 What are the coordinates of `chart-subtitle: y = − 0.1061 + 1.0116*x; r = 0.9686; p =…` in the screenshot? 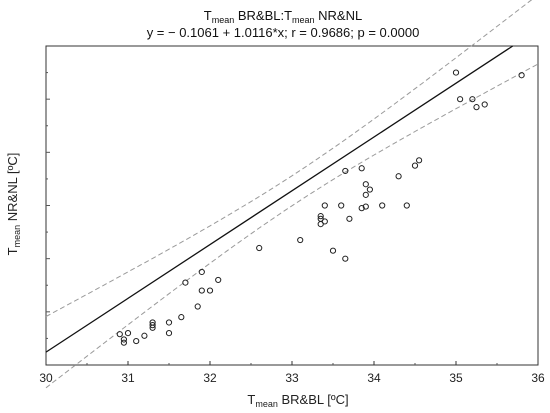 It's located at (283, 32).